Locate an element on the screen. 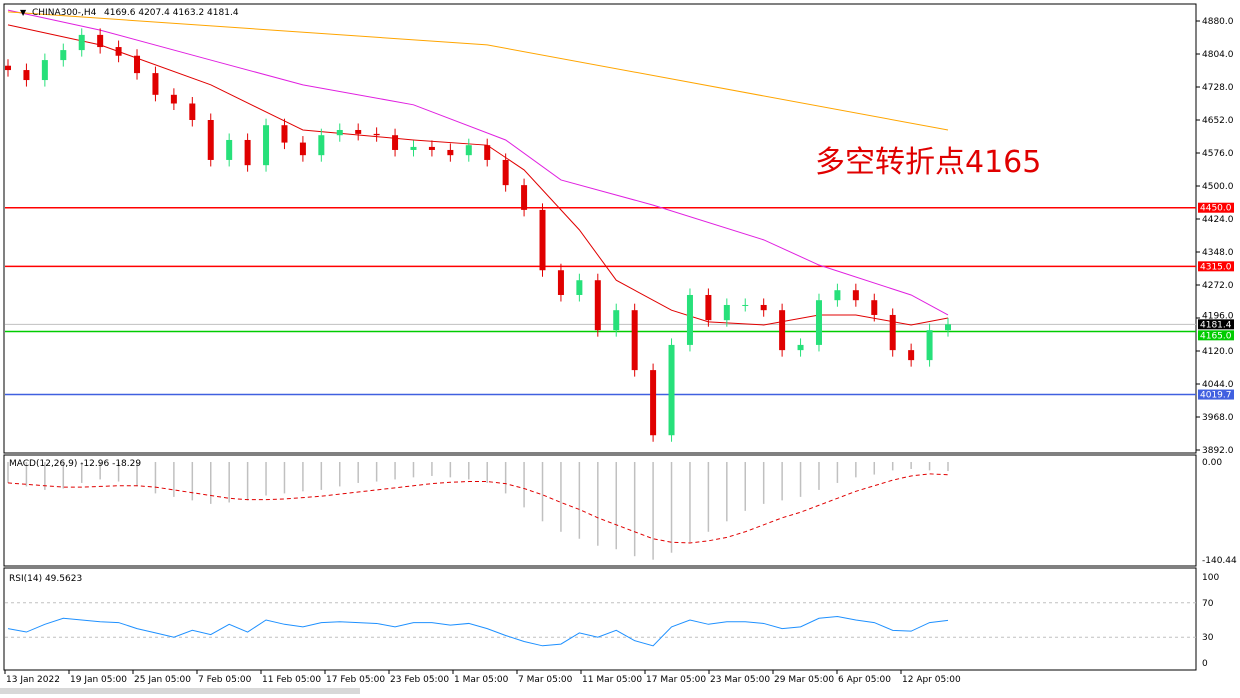 The width and height of the screenshot is (1240, 698). rsi-tick-label: 0 is located at coordinates (1205, 664).